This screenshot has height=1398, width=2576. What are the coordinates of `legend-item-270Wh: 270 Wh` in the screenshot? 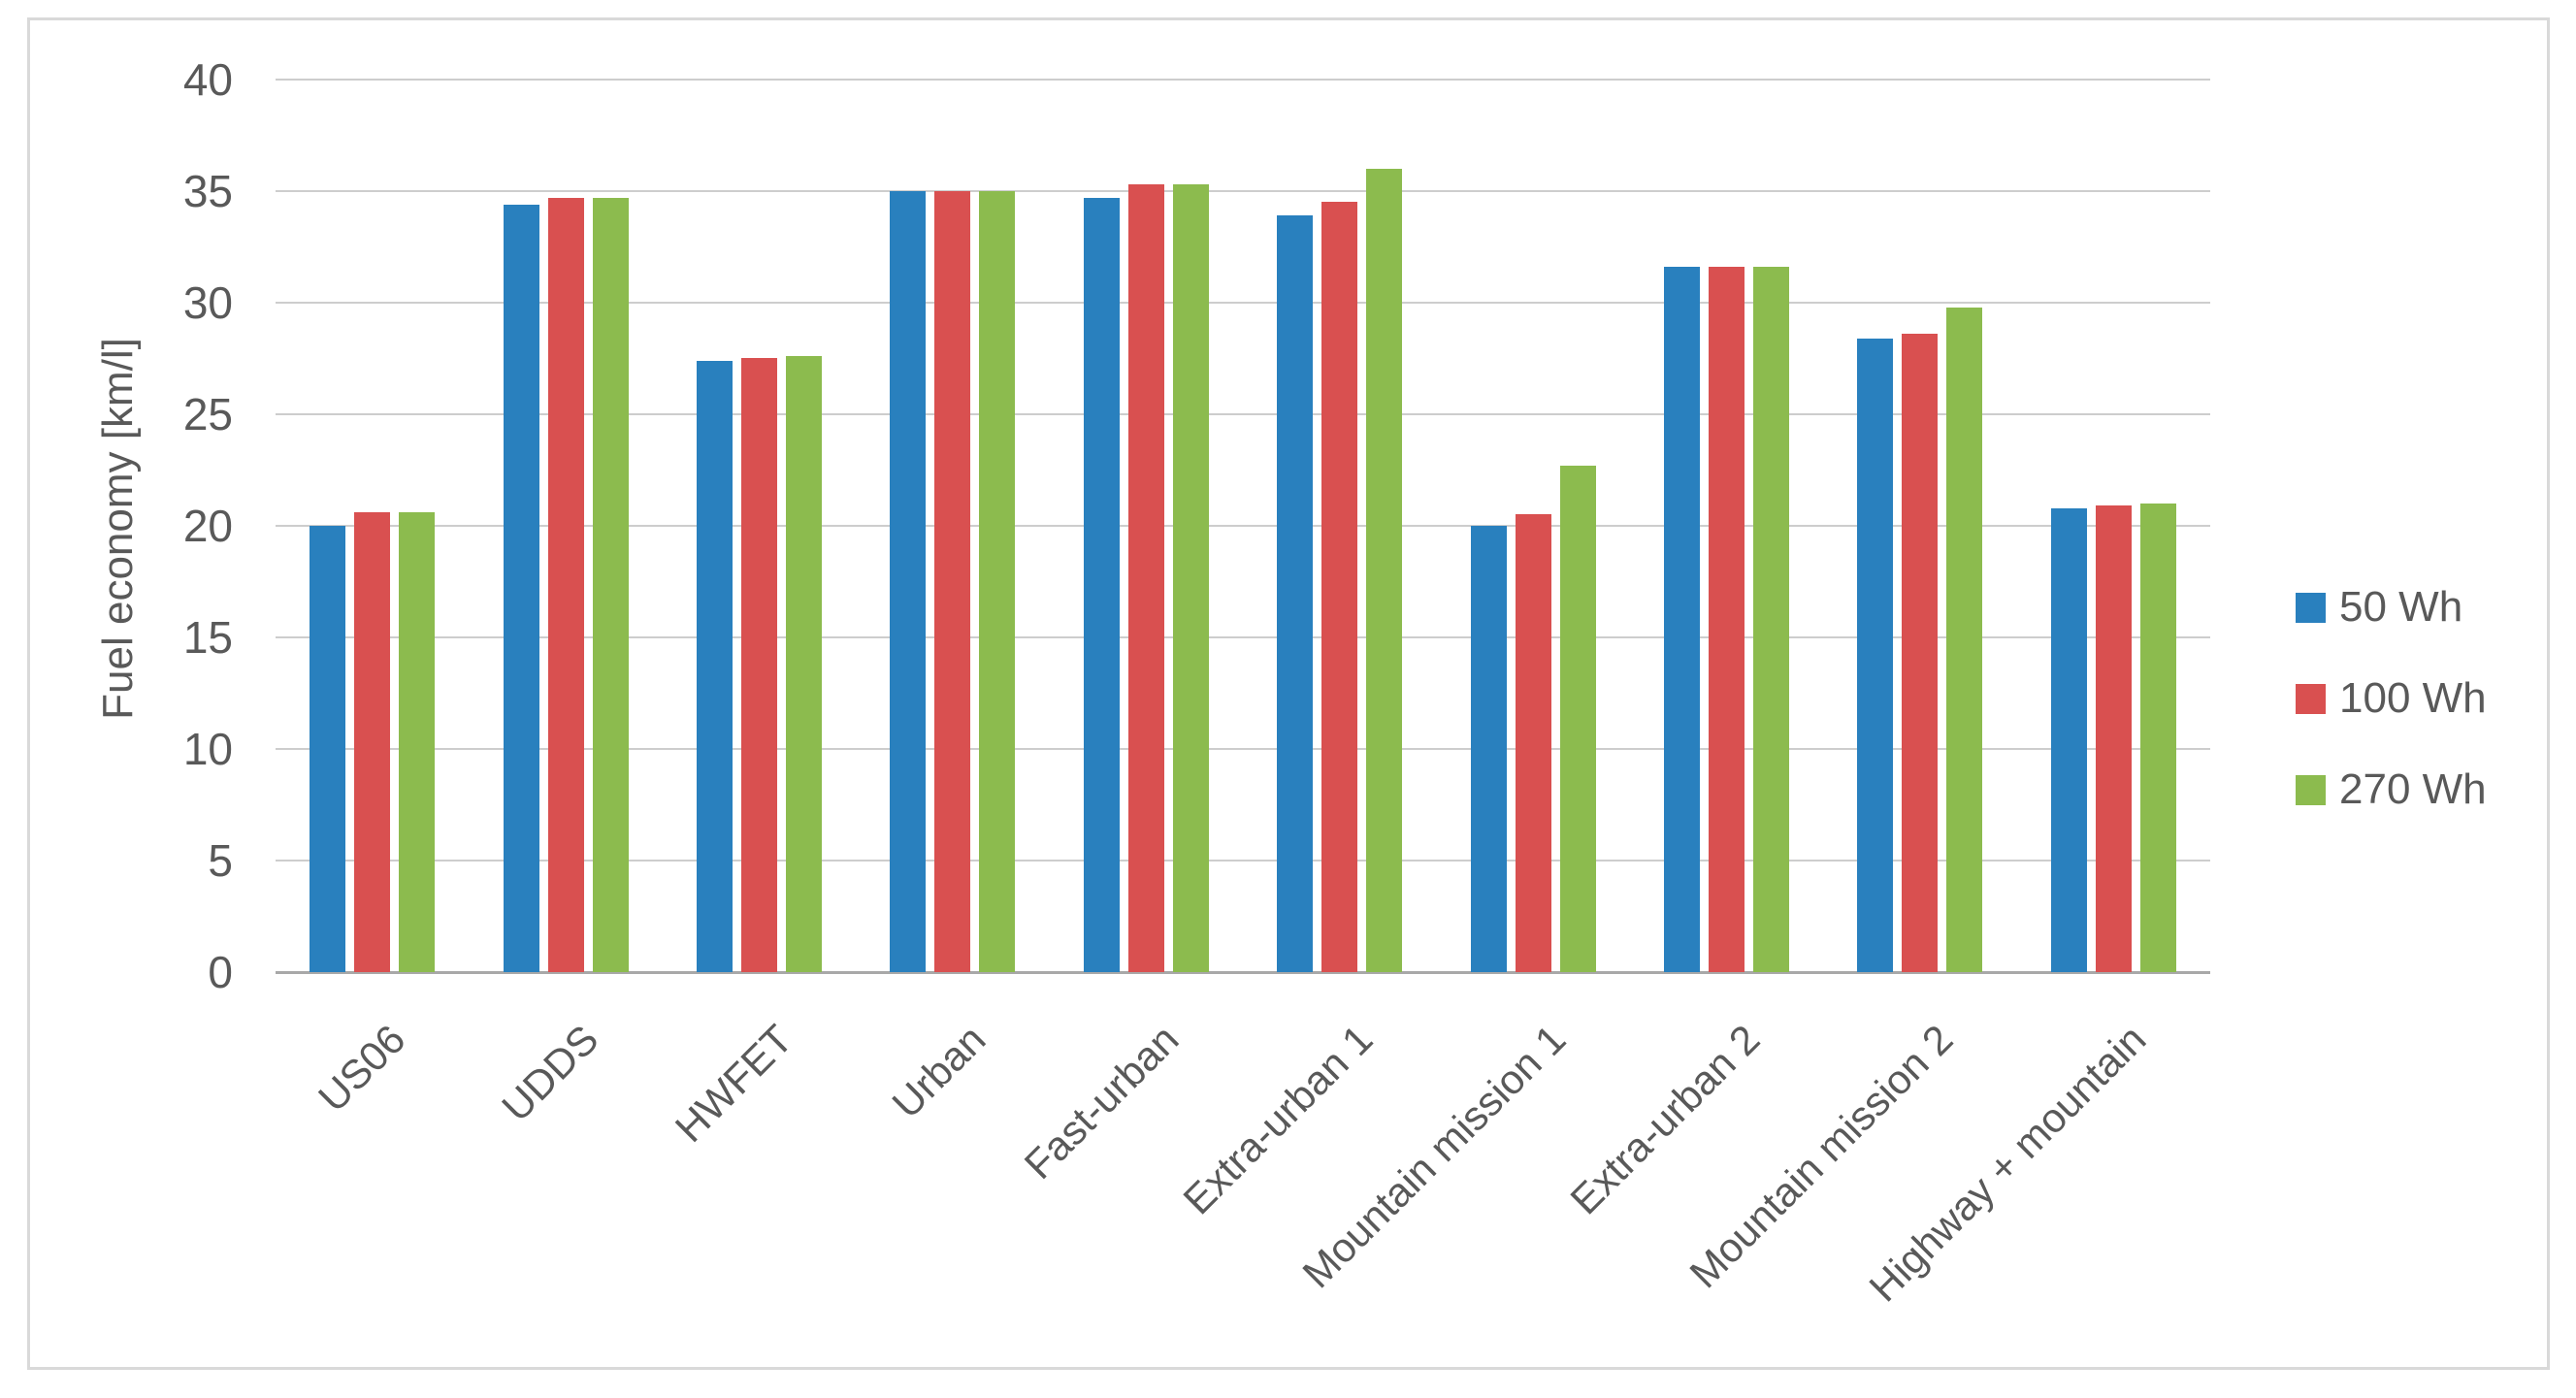 It's located at (2391, 789).